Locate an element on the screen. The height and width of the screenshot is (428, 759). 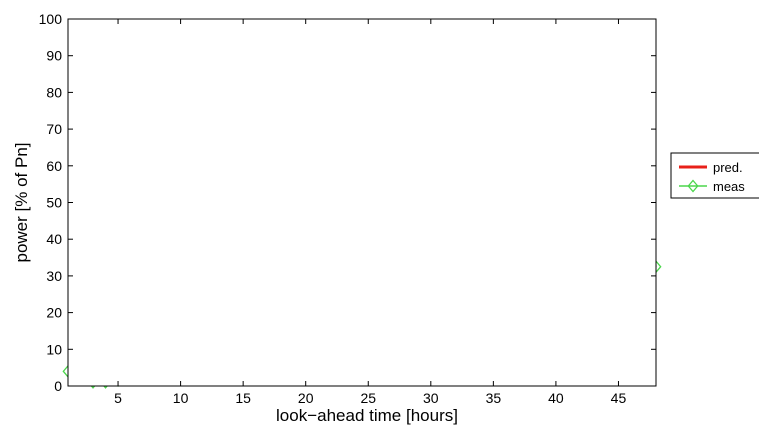
y-tick-label: 0 is located at coordinates (58, 386).